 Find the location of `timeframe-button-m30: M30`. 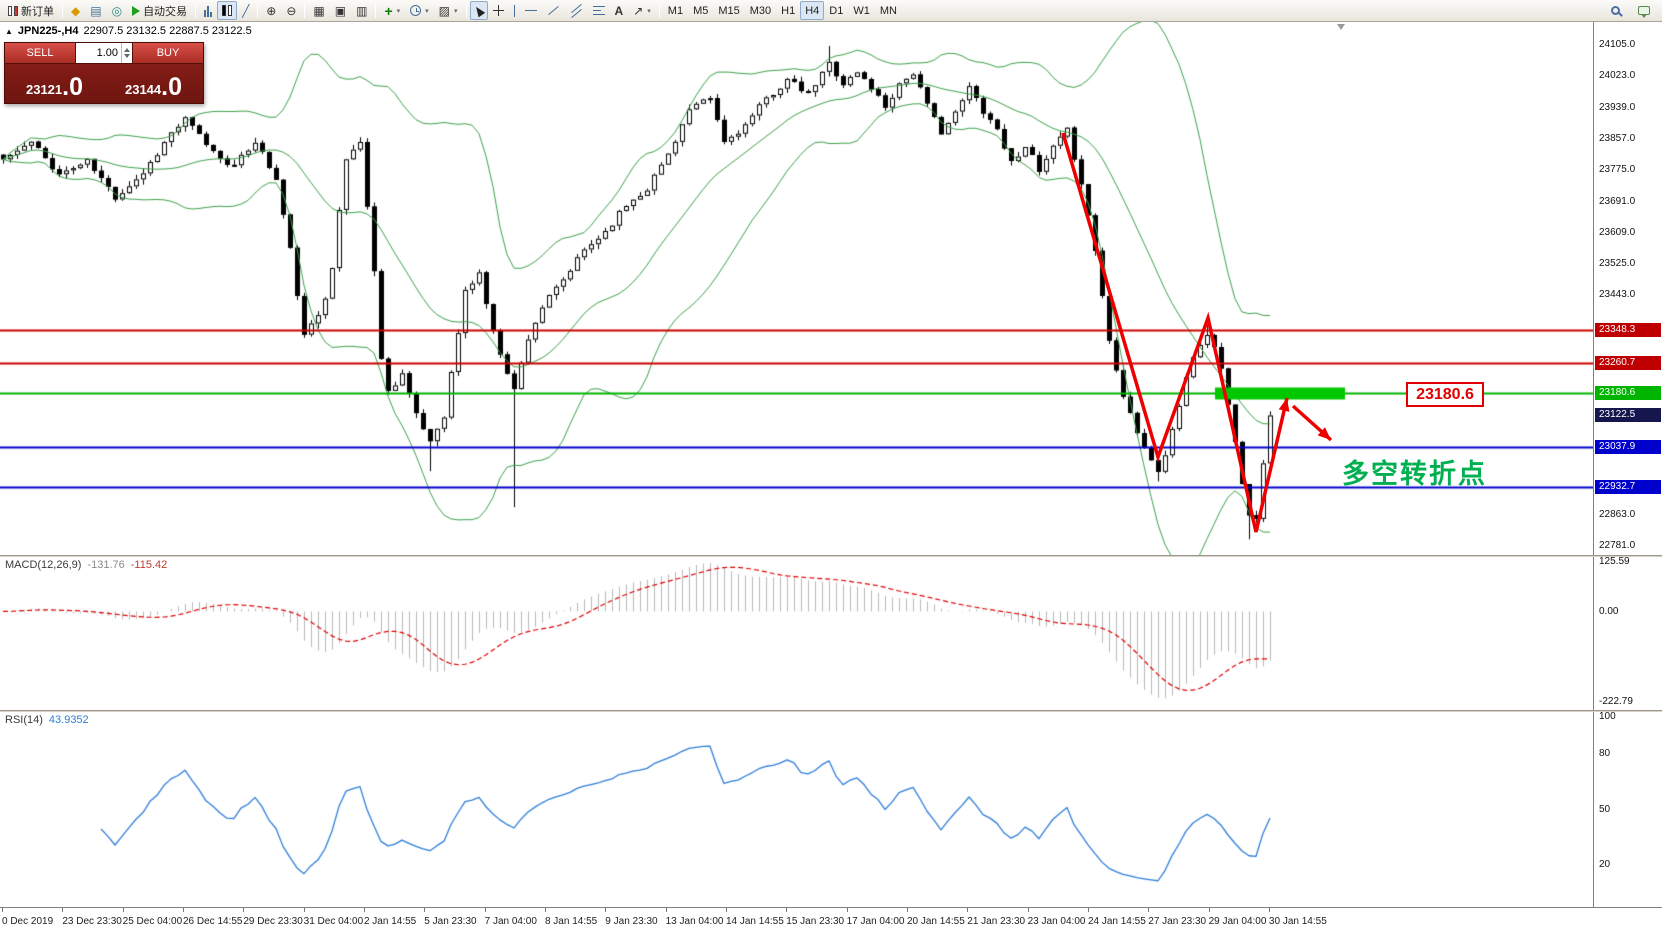

timeframe-button-m30: M30 is located at coordinates (760, 10).